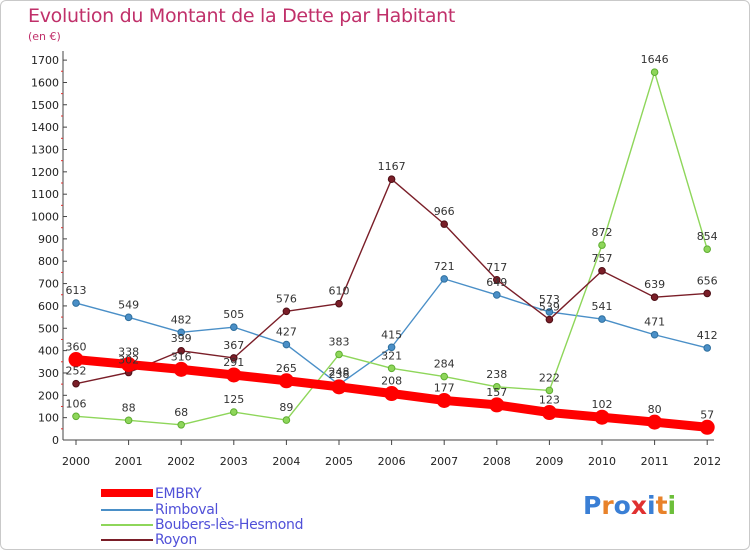 This screenshot has height=550, width=750. Describe the element at coordinates (181, 319) in the screenshot. I see `data-label-rimboval: 482` at that location.